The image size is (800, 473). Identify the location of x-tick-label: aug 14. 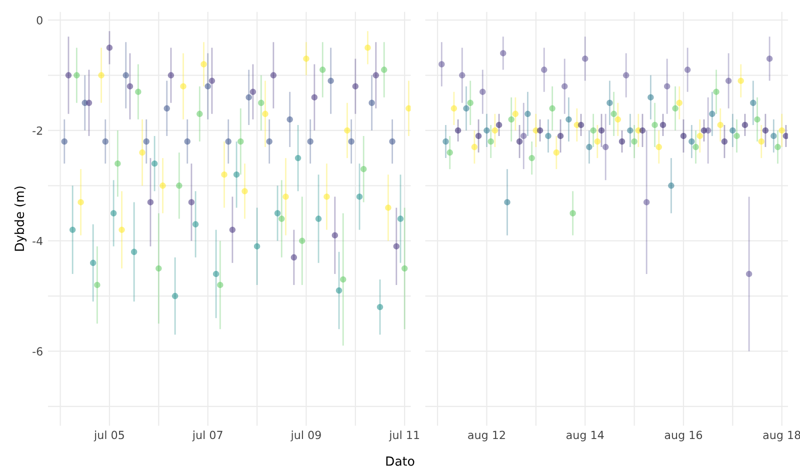
(585, 436).